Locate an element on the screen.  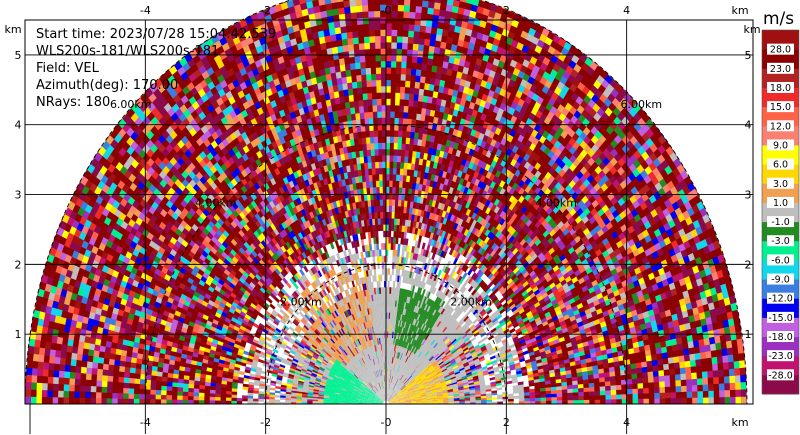
colorbar-level-label: 18.0 is located at coordinates (780, 88).